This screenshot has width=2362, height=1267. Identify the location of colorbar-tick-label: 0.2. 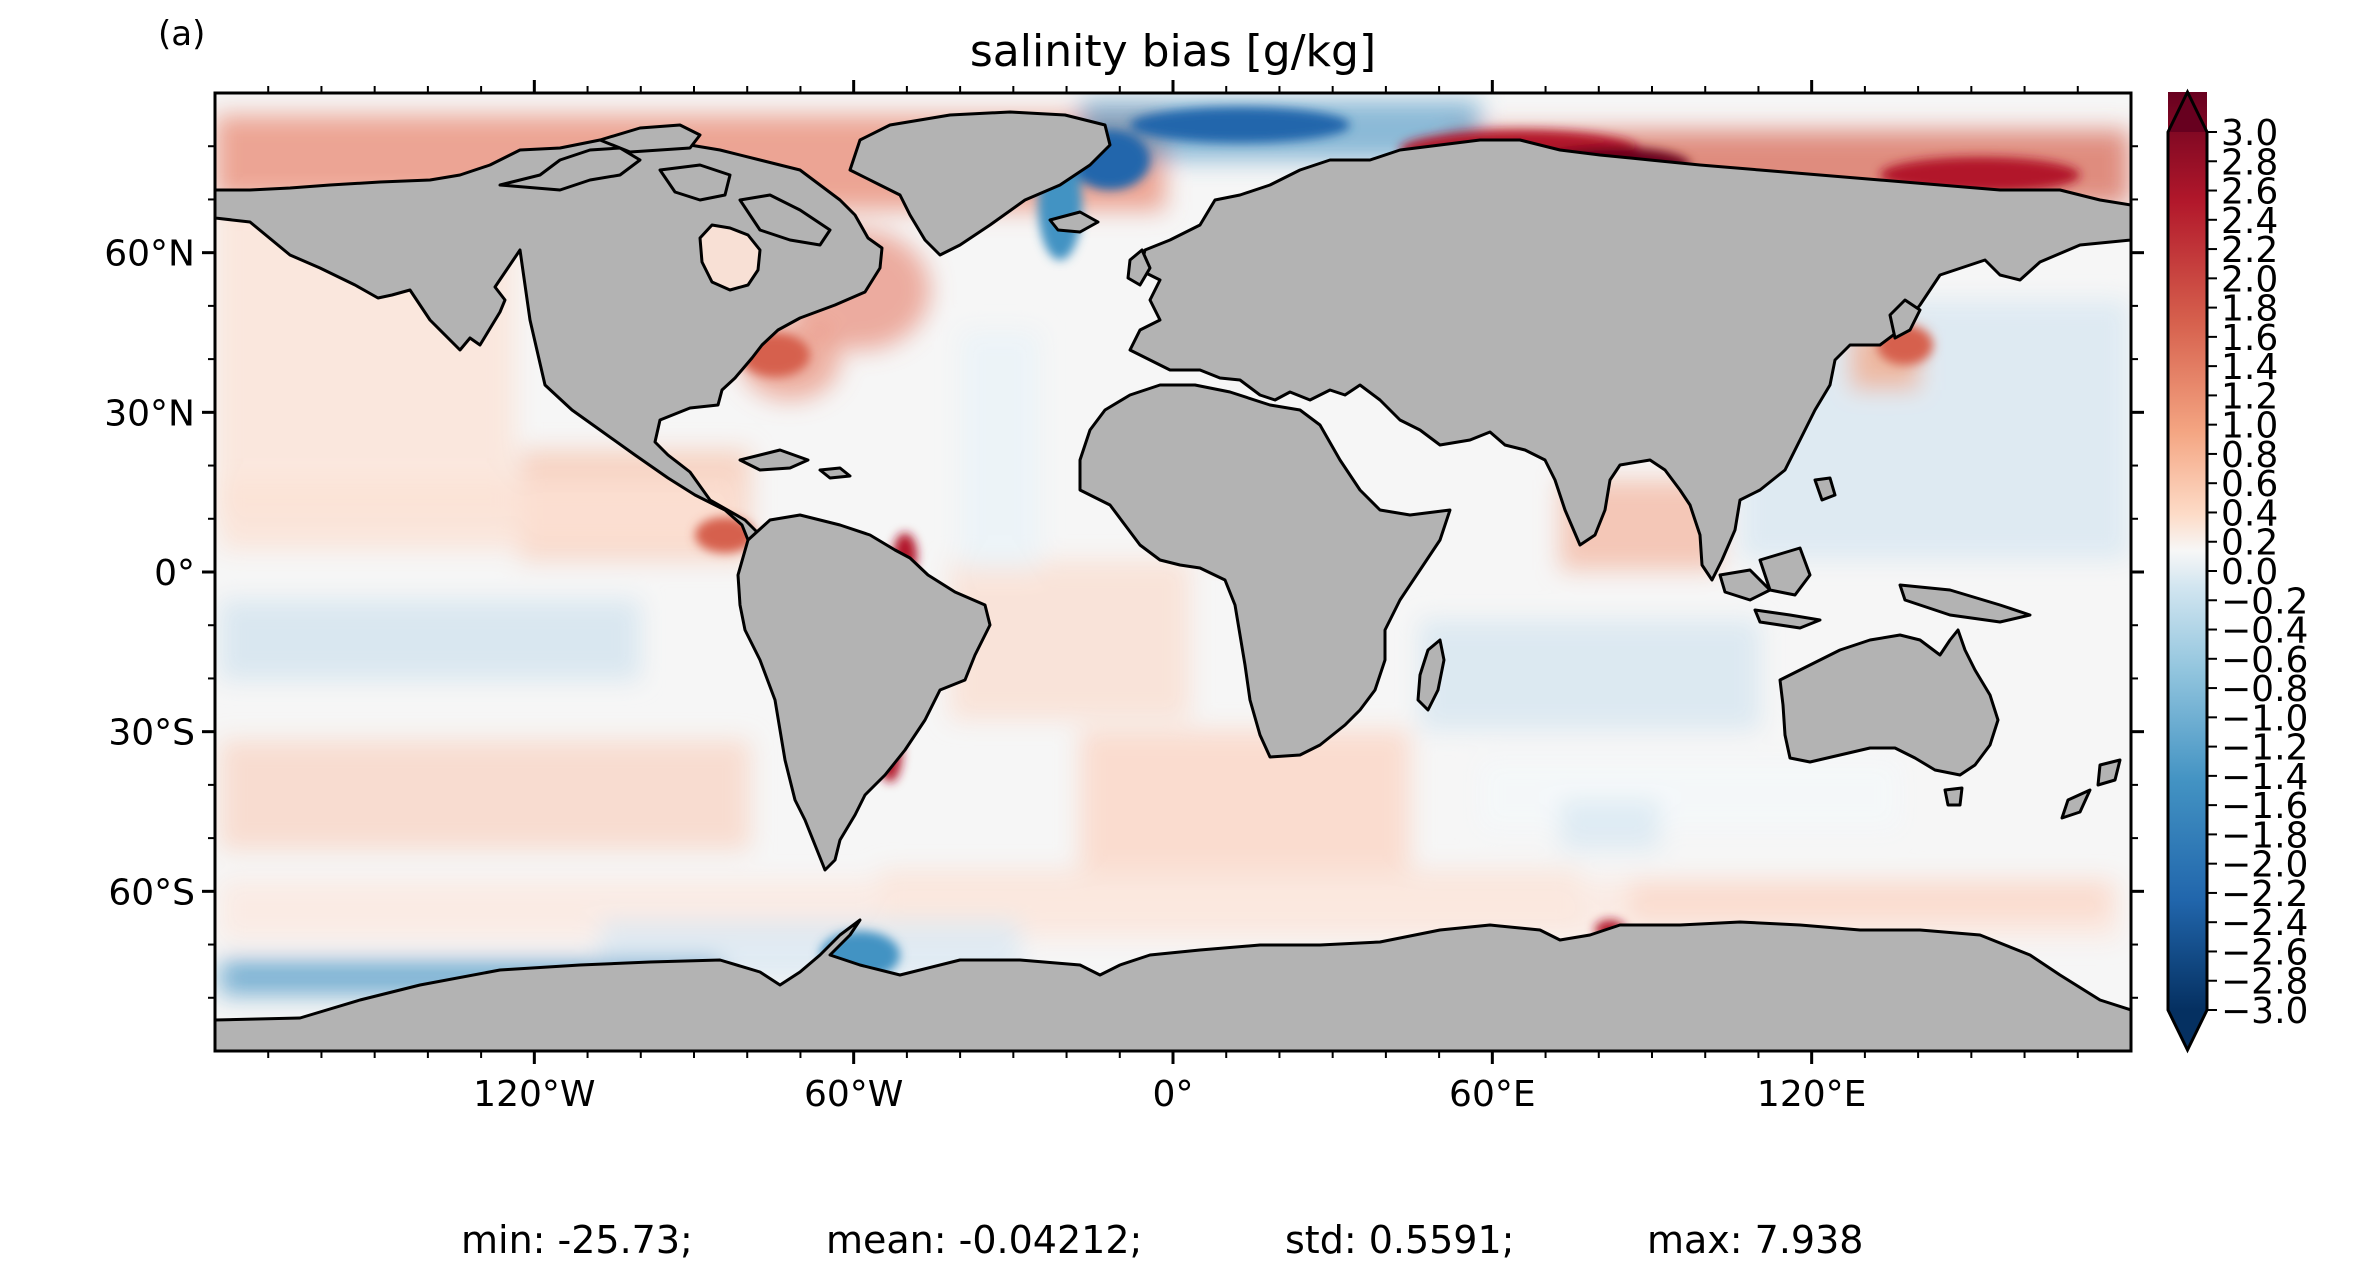
(2249, 543).